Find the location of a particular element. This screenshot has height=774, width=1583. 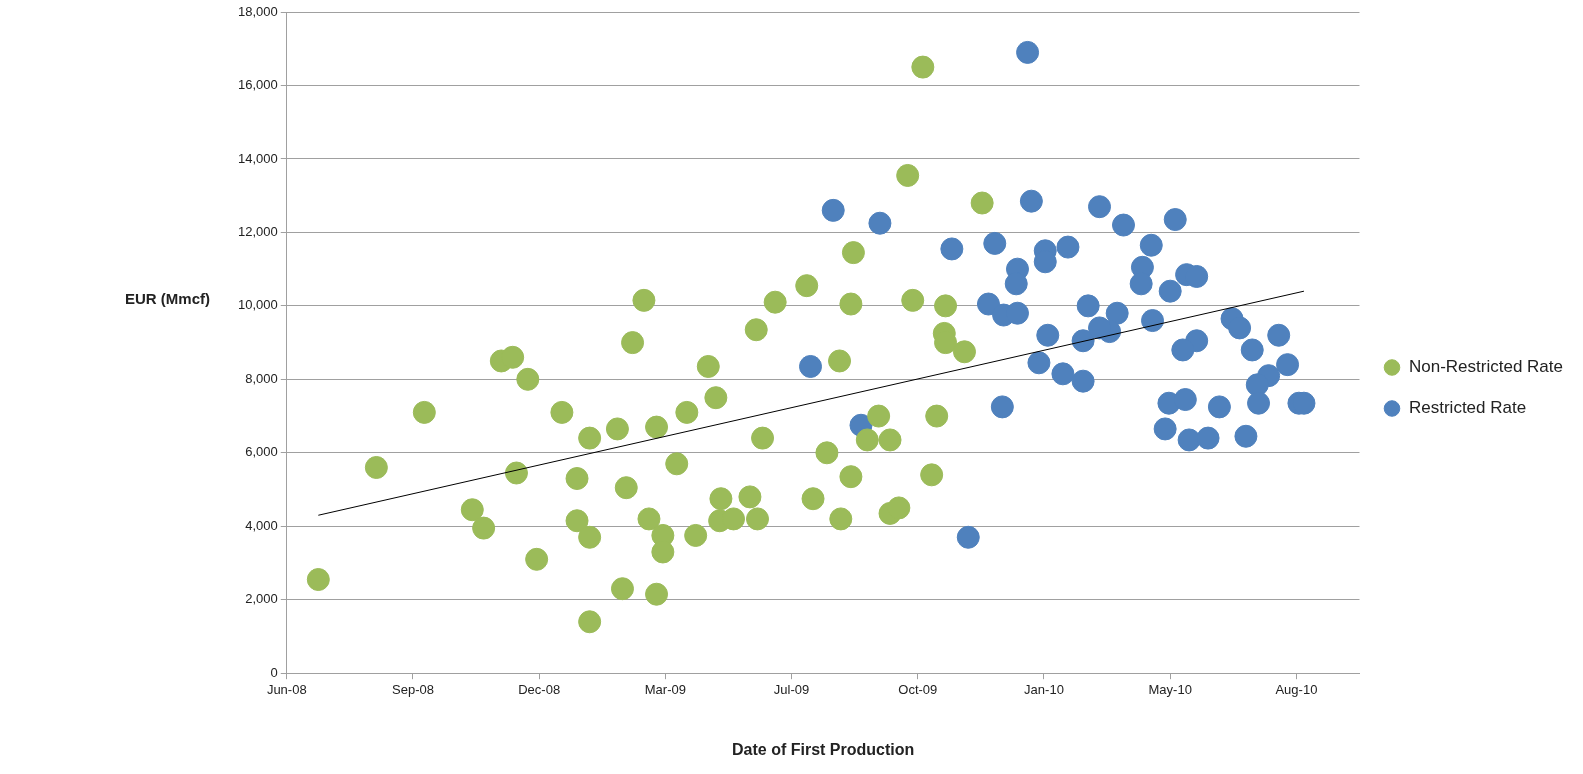

x-tick-label: Dec-08 is located at coordinates (539, 689).